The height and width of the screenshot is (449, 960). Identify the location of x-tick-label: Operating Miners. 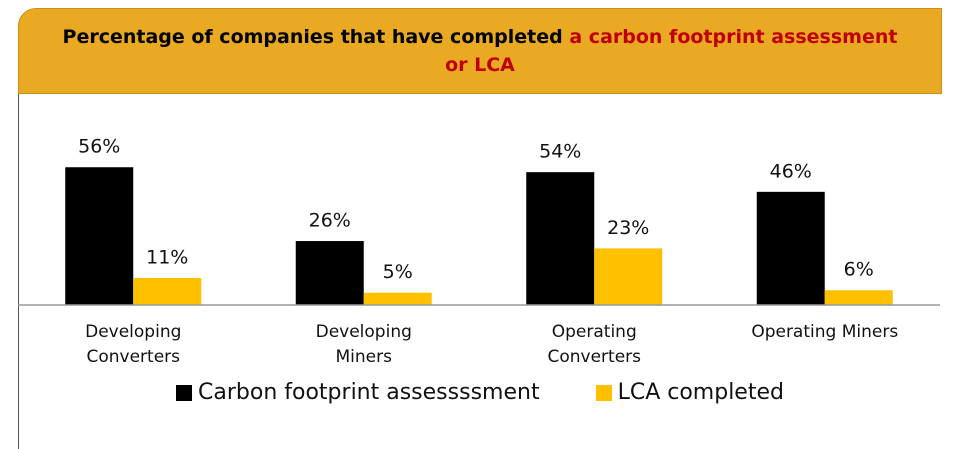
(825, 332).